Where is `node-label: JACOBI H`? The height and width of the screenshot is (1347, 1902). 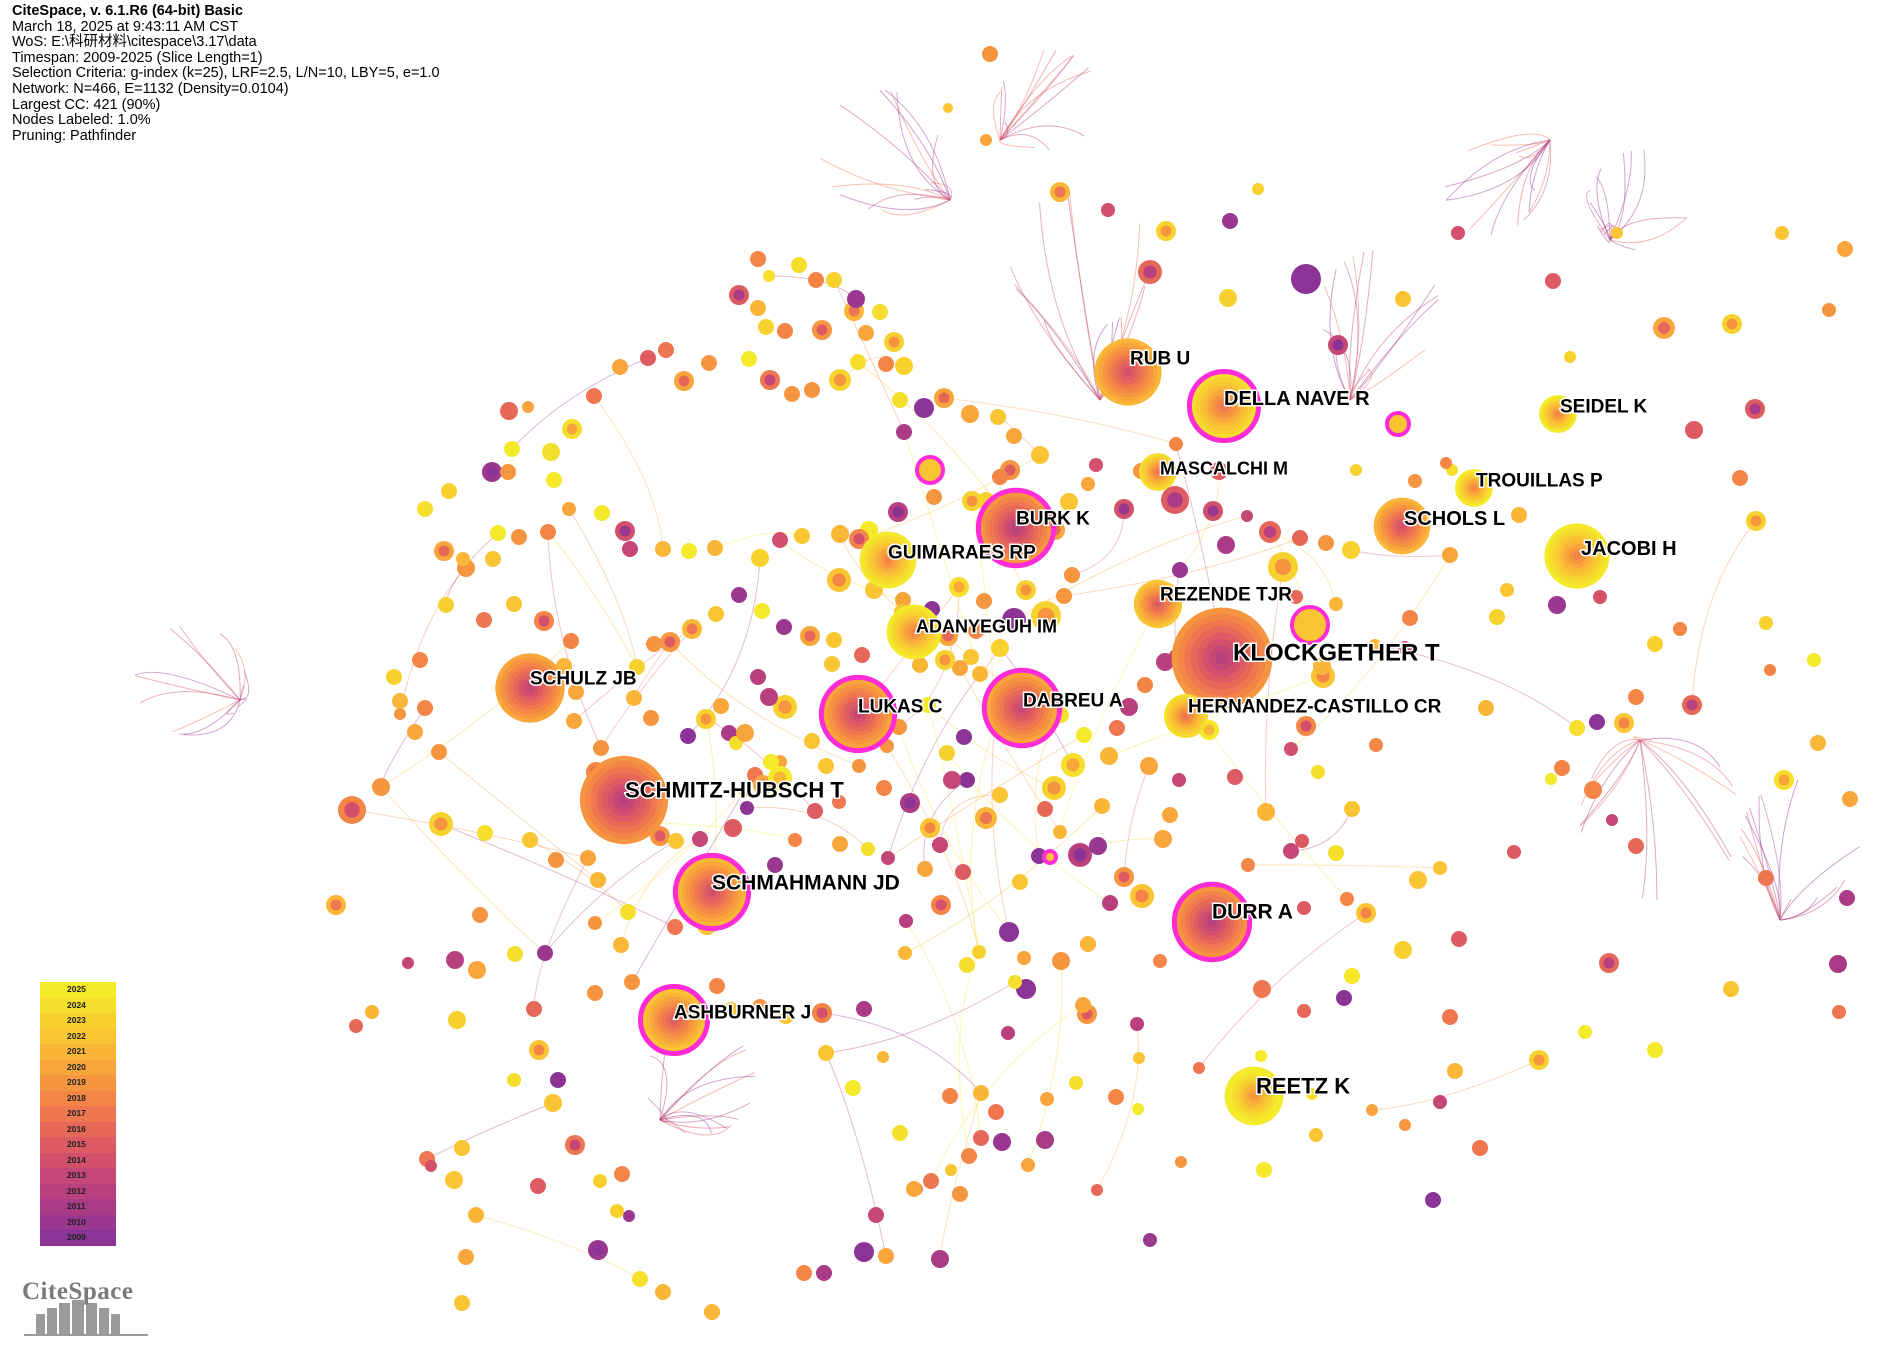
node-label: JACOBI H is located at coordinates (1629, 549).